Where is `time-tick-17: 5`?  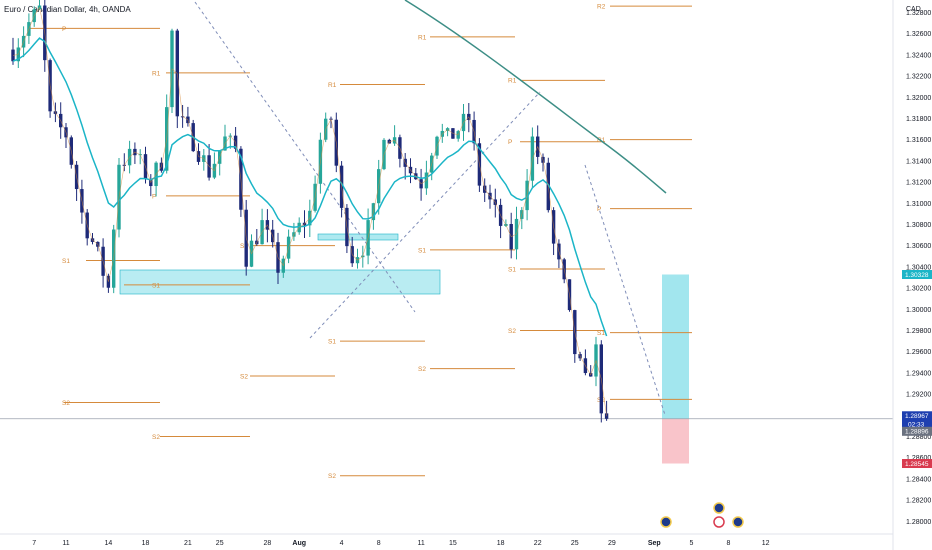
time-tick-17: 5 is located at coordinates (691, 543).